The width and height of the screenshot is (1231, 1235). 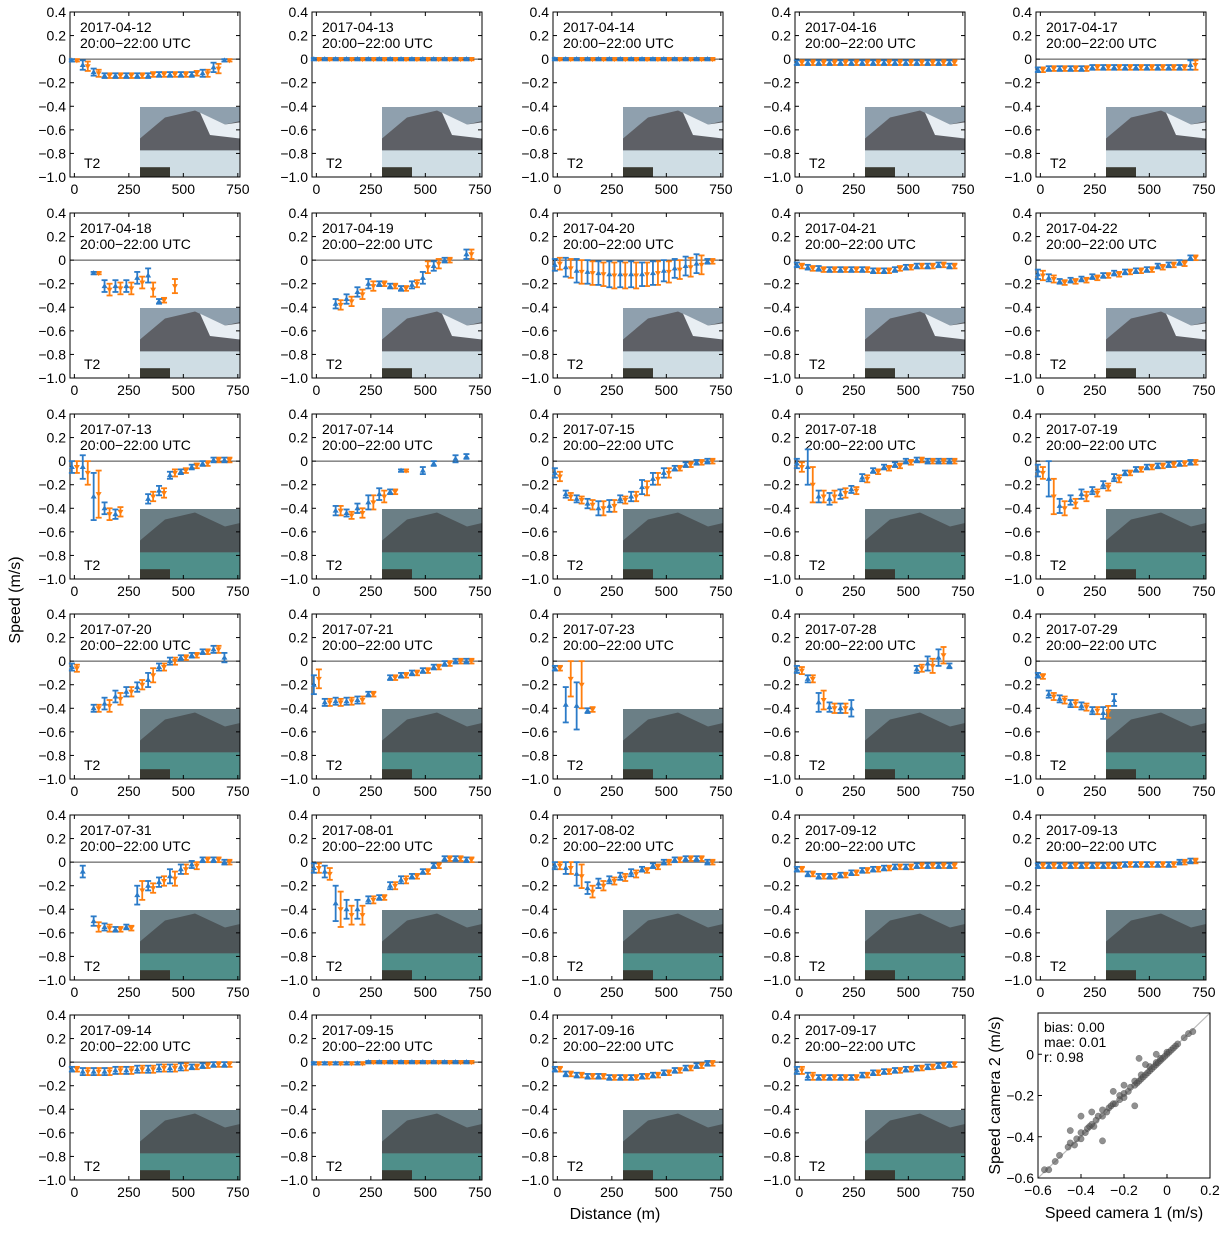 I want to click on y-tick-label: 0.4, so click(x=782, y=815).